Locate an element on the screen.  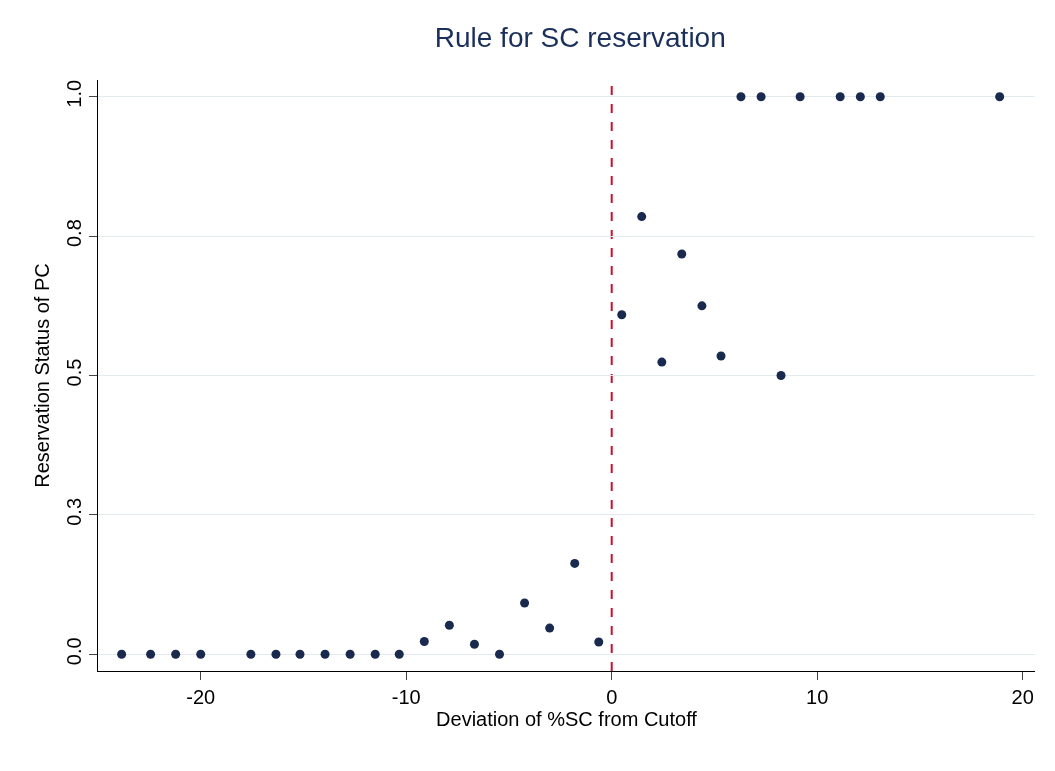
x-tick-label: -20 is located at coordinates (201, 697).